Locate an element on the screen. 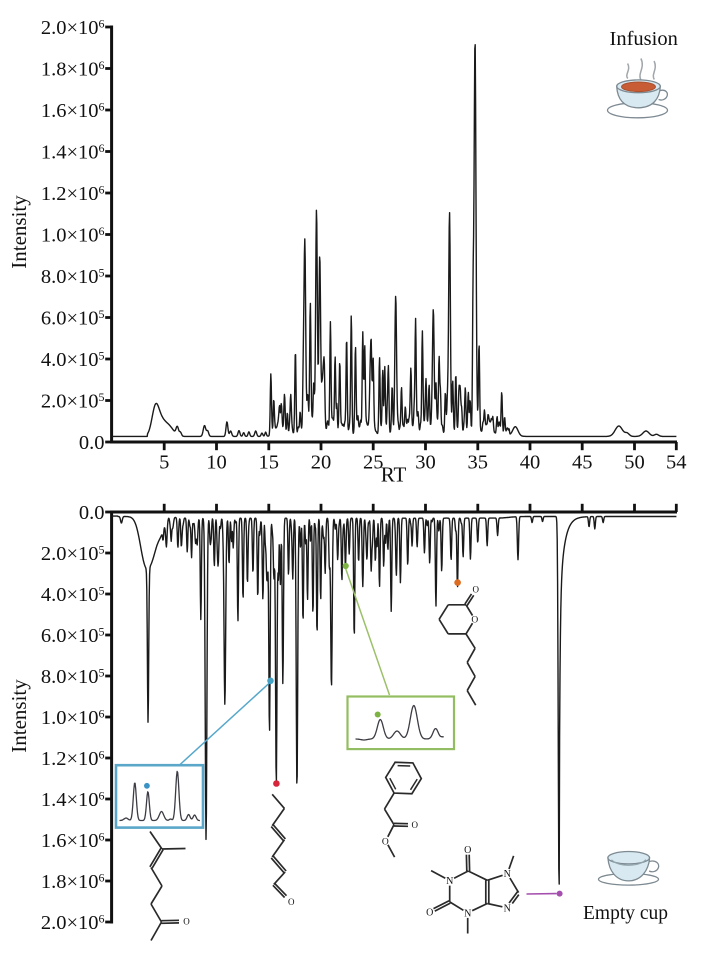 This screenshot has width=710, height=962. svg-text: 40 is located at coordinates (530, 463).